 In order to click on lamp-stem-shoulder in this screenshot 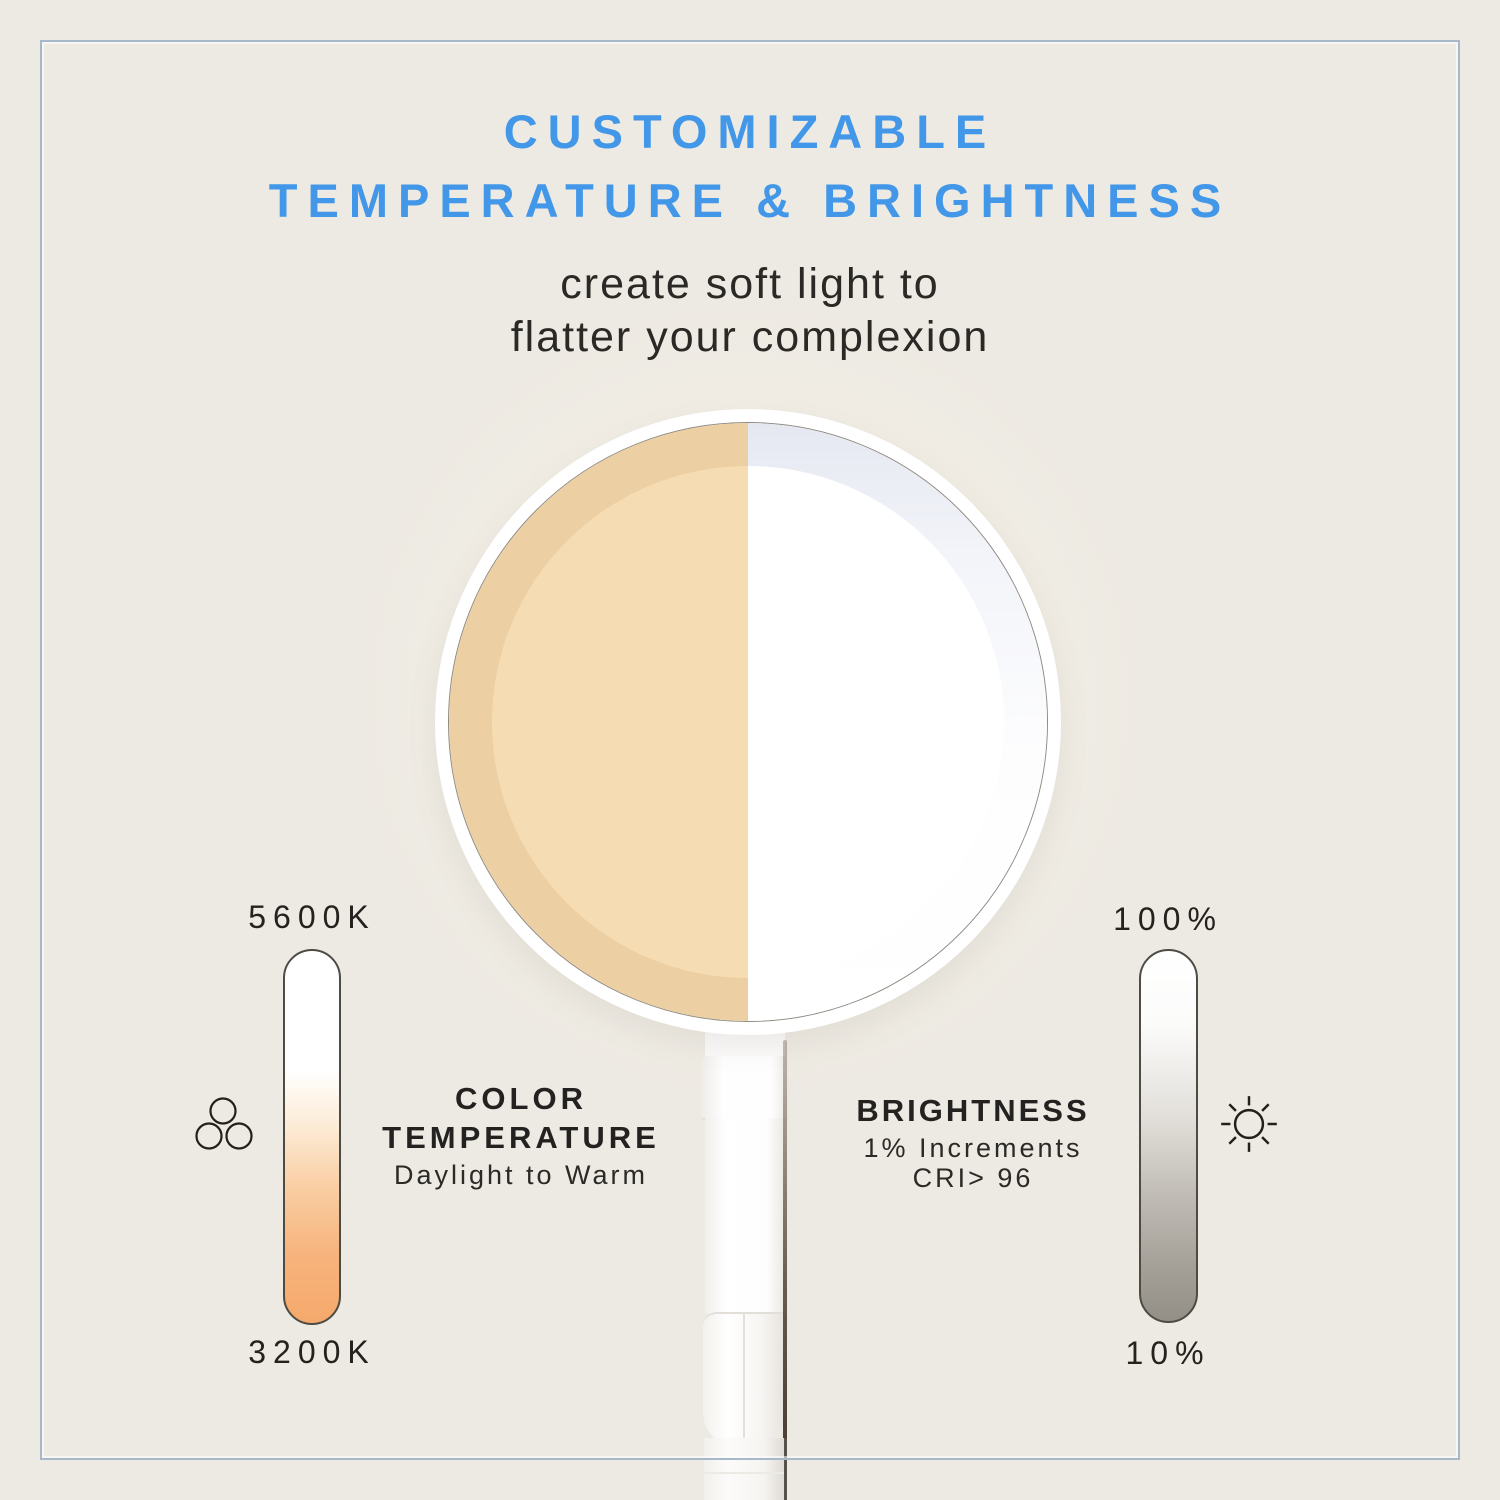, I will do `click(745, 1088)`.